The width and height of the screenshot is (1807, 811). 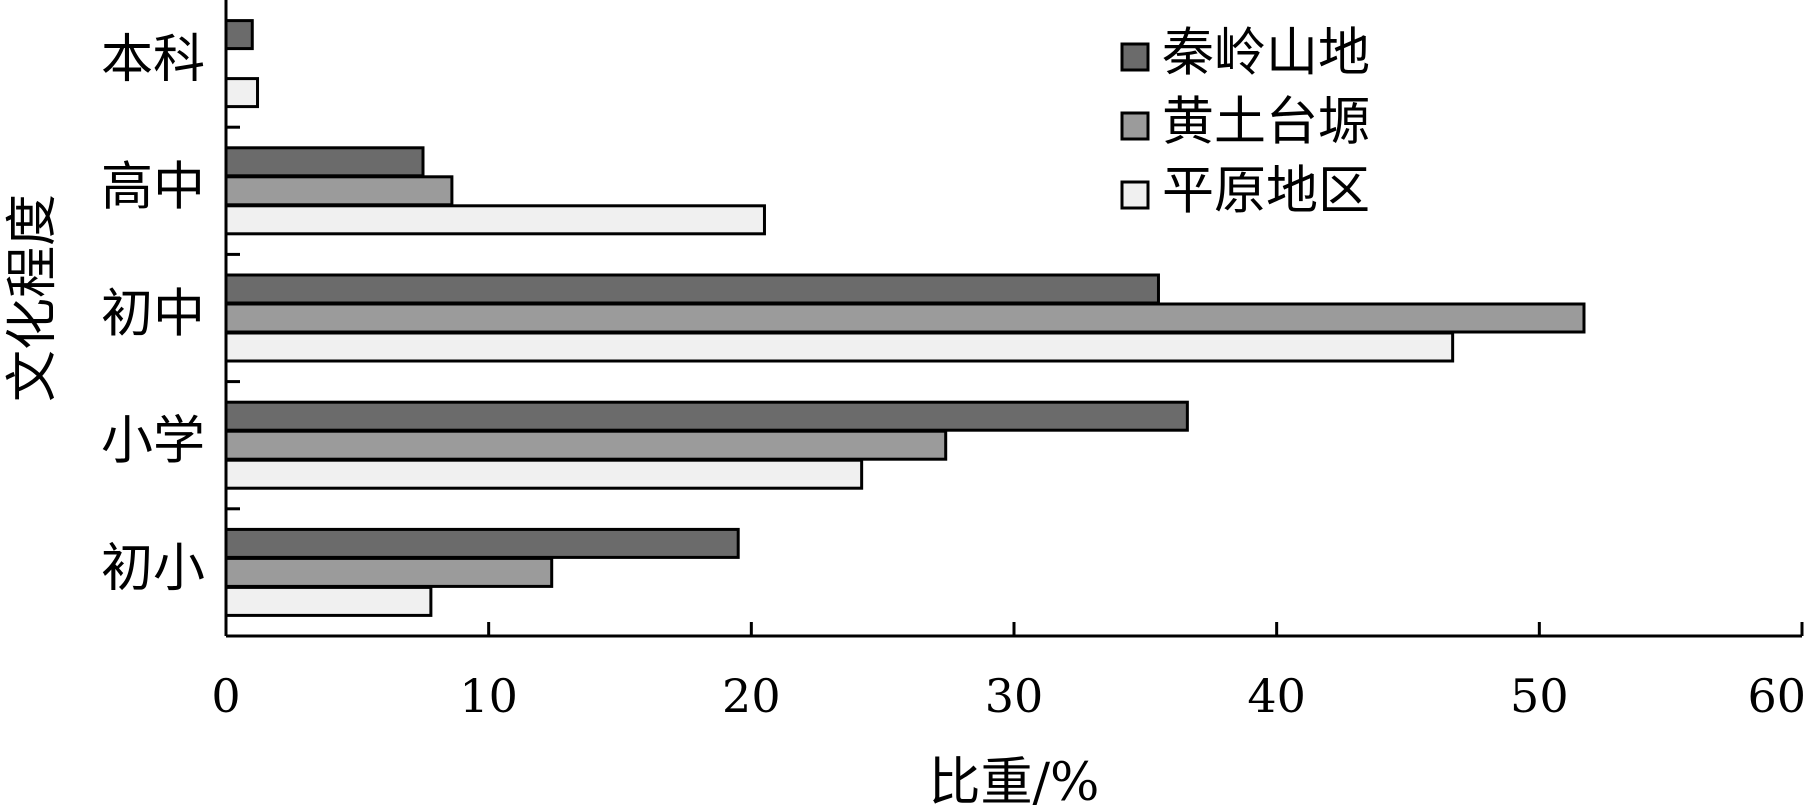 What do you see at coordinates (1276, 696) in the screenshot?
I see `x-tick-label: 40` at bounding box center [1276, 696].